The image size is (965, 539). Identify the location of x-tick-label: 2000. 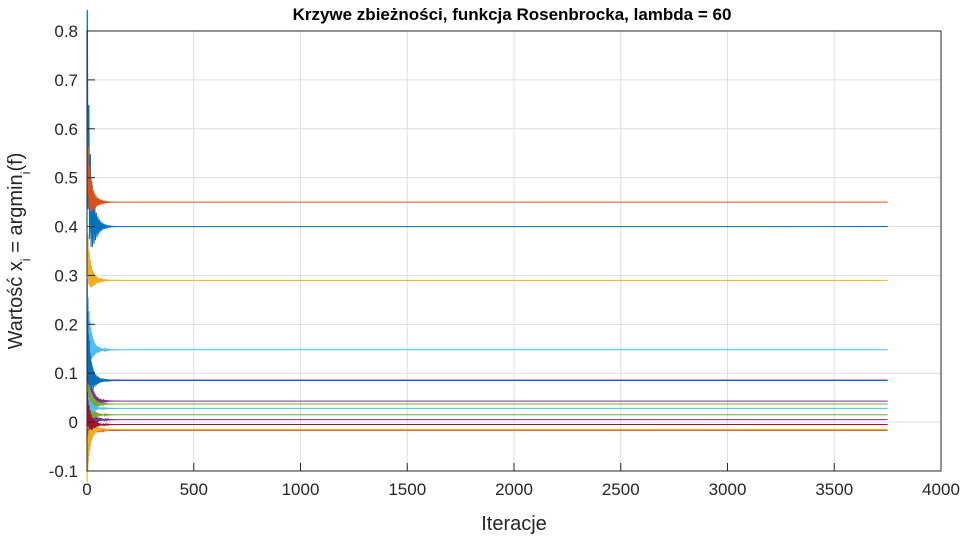
(514, 489).